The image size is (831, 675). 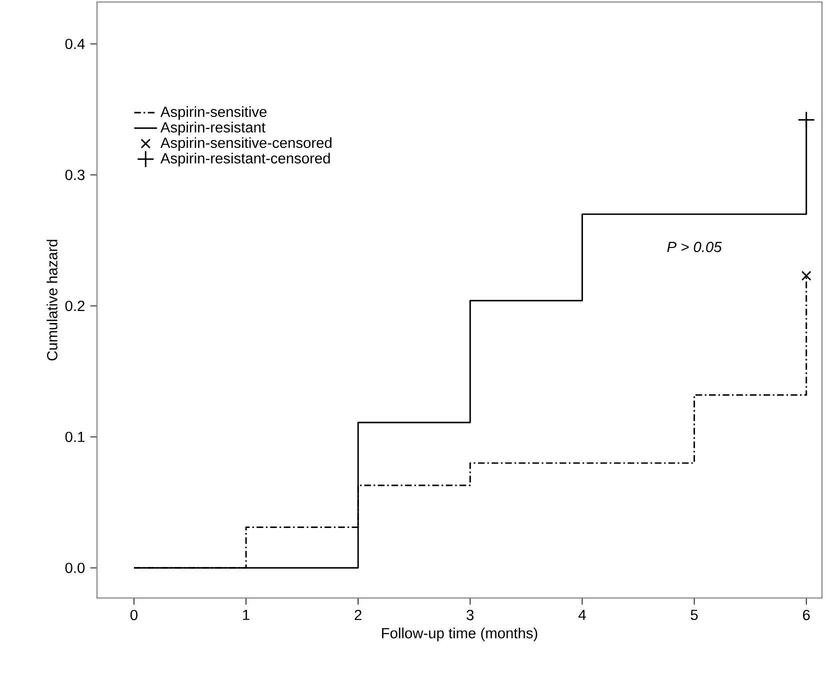 What do you see at coordinates (75, 175) in the screenshot?
I see `y-tick-label: 0.3` at bounding box center [75, 175].